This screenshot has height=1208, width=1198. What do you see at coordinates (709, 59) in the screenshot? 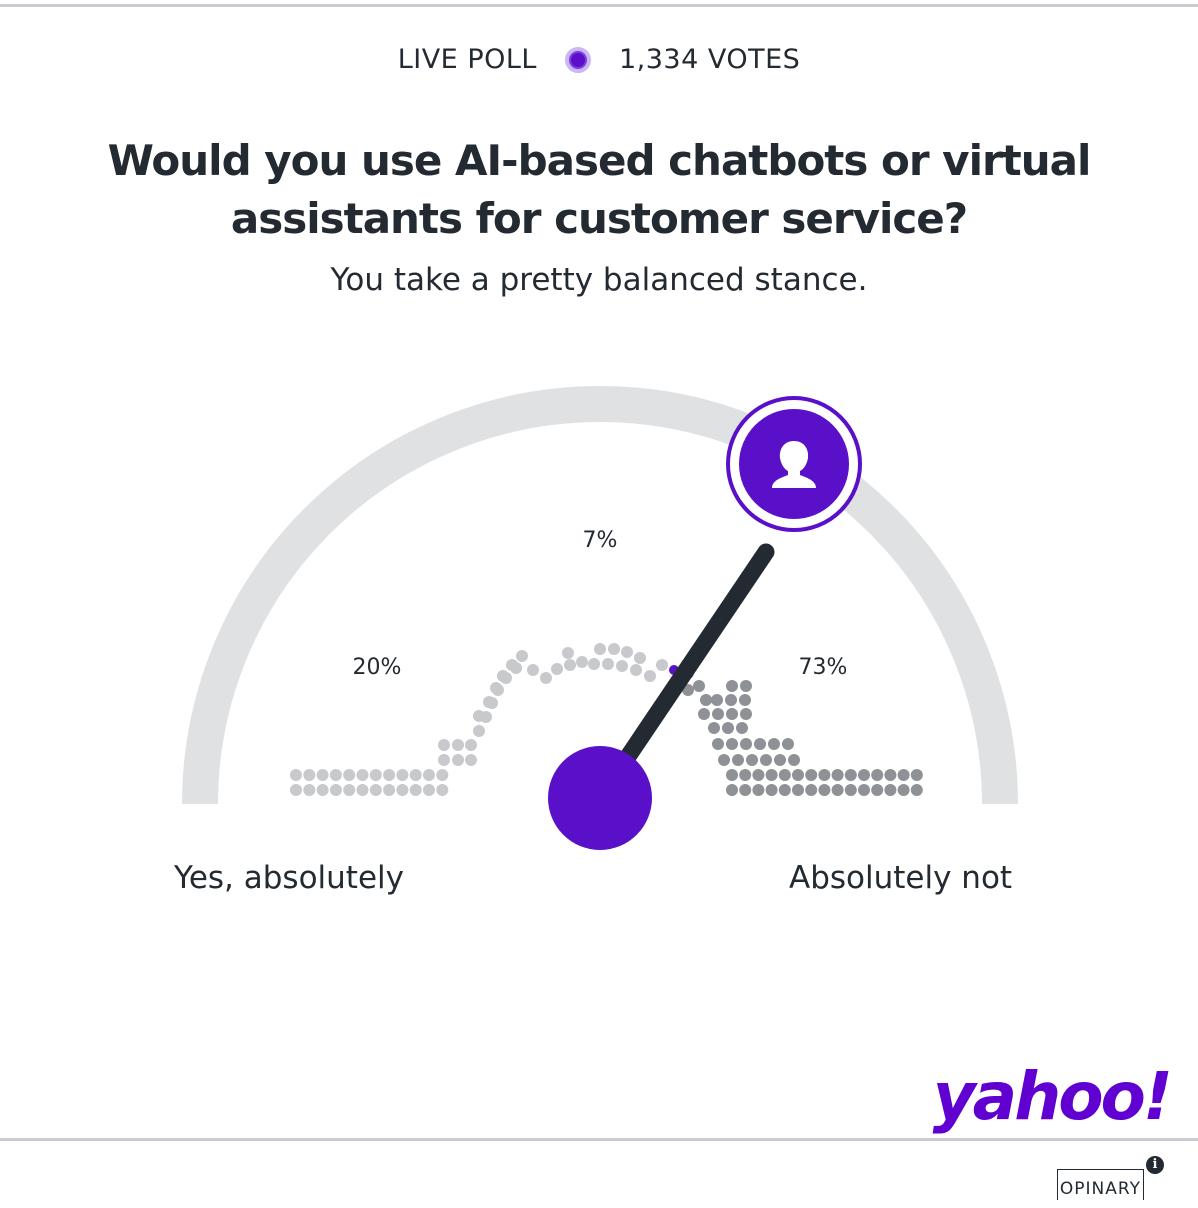
I see `vote-count: 1,334 VOTES` at bounding box center [709, 59].